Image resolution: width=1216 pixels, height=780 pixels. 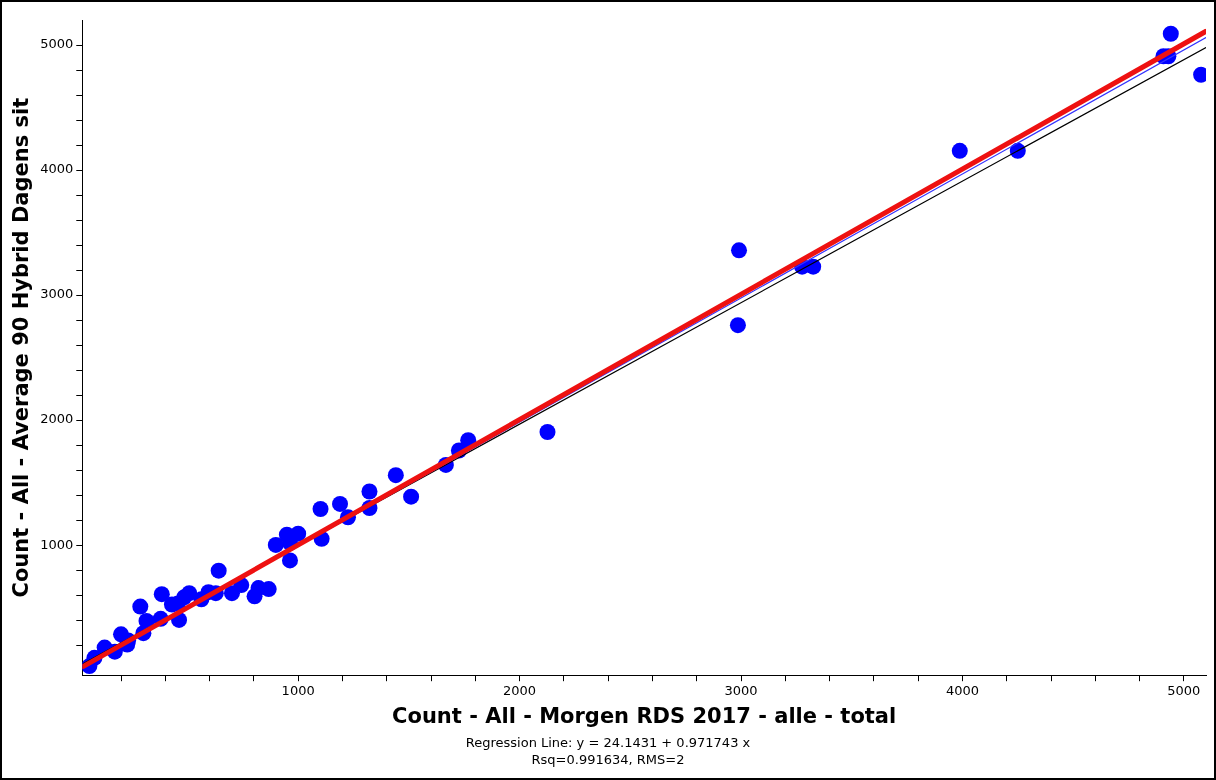 What do you see at coordinates (57, 169) in the screenshot?
I see `y-tick-label: 4000` at bounding box center [57, 169].